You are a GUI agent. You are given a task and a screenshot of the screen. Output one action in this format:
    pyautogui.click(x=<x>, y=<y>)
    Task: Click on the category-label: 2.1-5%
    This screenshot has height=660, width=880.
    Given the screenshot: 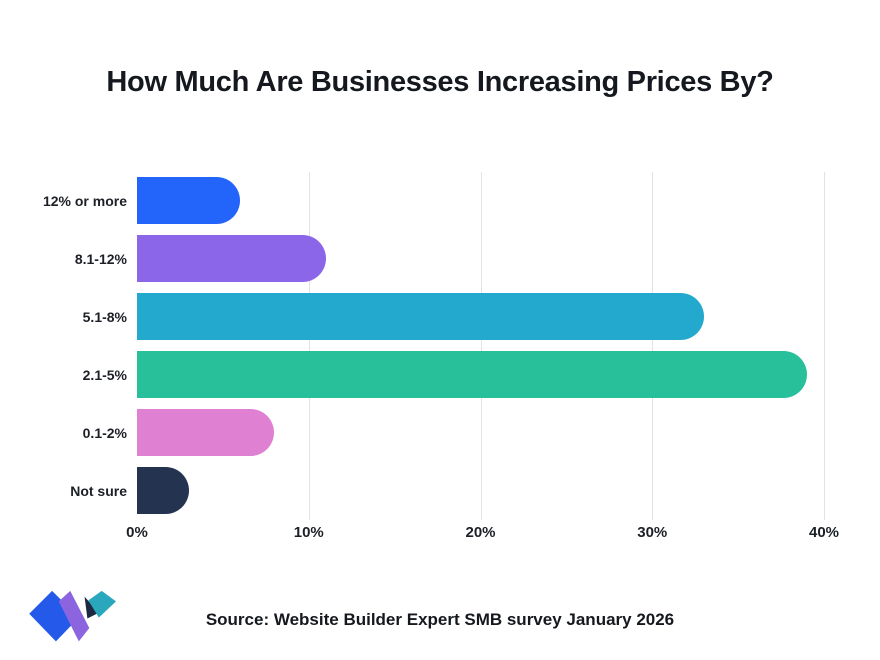 What is the action you would take?
    pyautogui.click(x=104, y=375)
    